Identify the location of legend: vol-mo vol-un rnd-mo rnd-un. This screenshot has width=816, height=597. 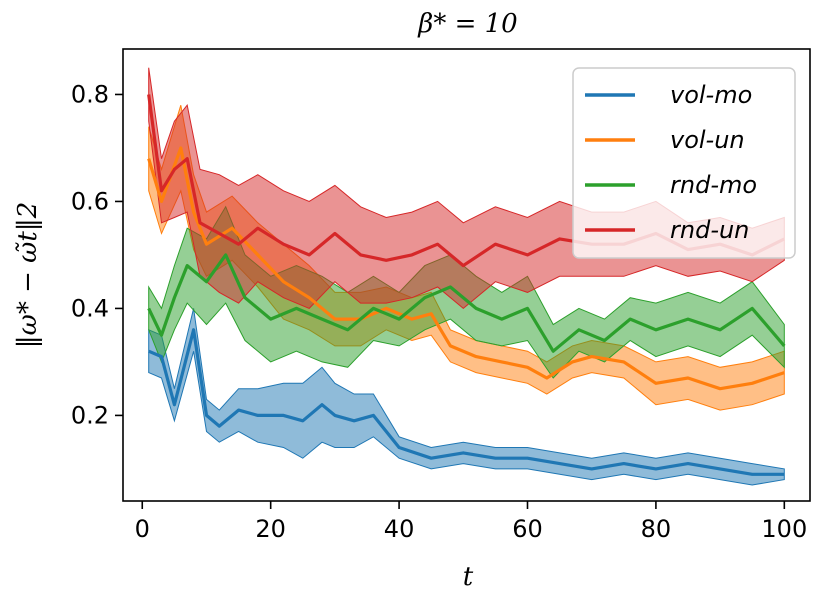
(684, 163).